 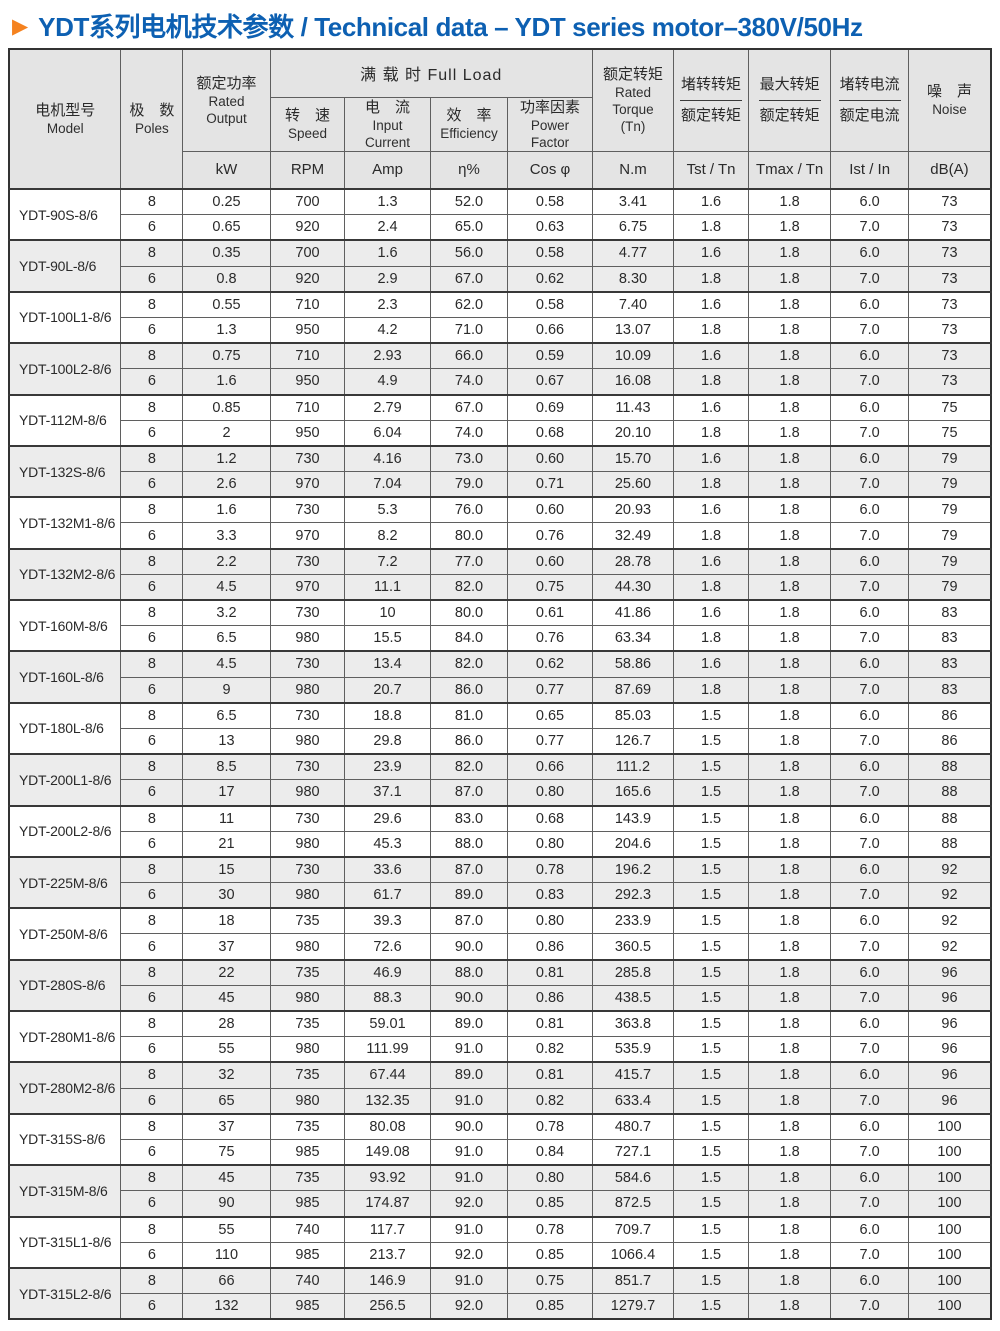 What do you see at coordinates (226, 253) in the screenshot?
I see `table-cell: 0.35` at bounding box center [226, 253].